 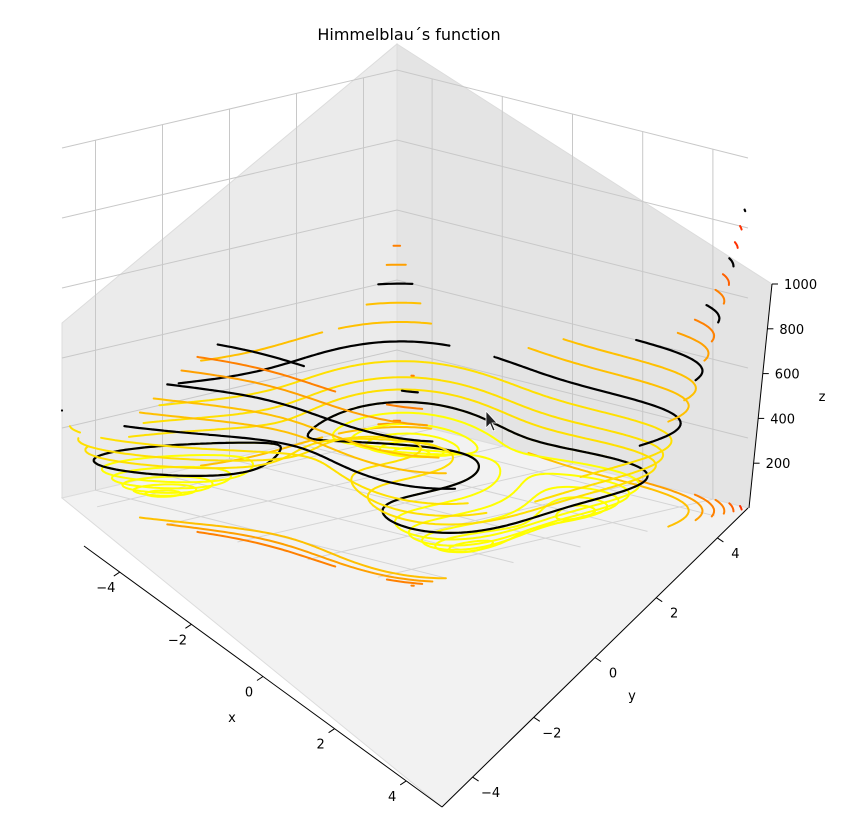 What do you see at coordinates (232, 718) in the screenshot?
I see `x-axis-label: x` at bounding box center [232, 718].